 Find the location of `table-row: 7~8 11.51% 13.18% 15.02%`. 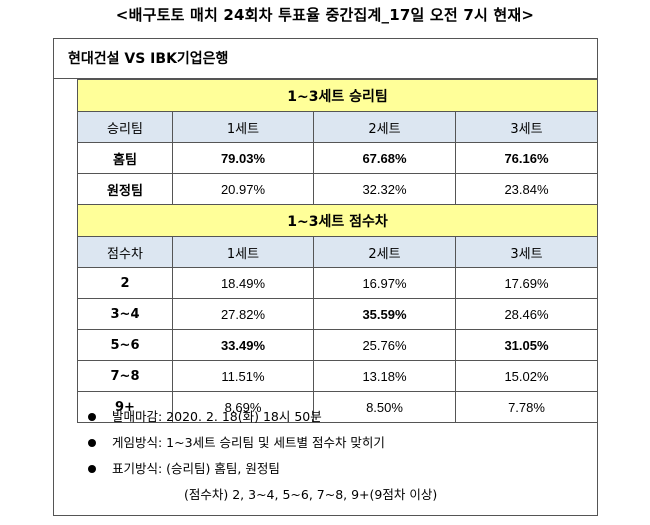

table-row: 7~8 11.51% 13.18% 15.02% is located at coordinates (337, 376).